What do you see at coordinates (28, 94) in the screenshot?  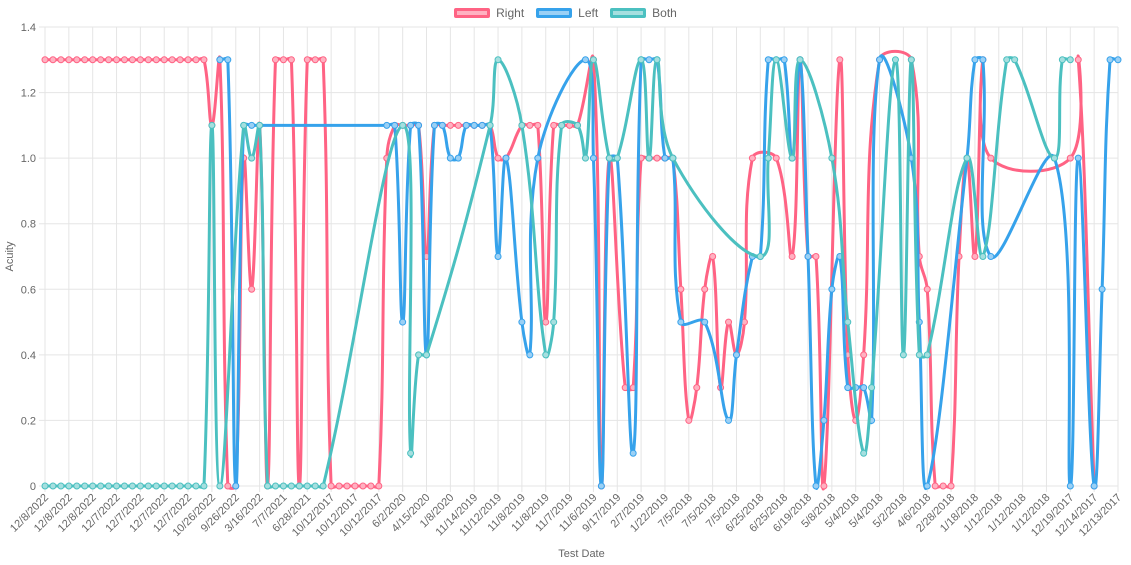 I see `y-tick-label: 1.2` at bounding box center [28, 94].